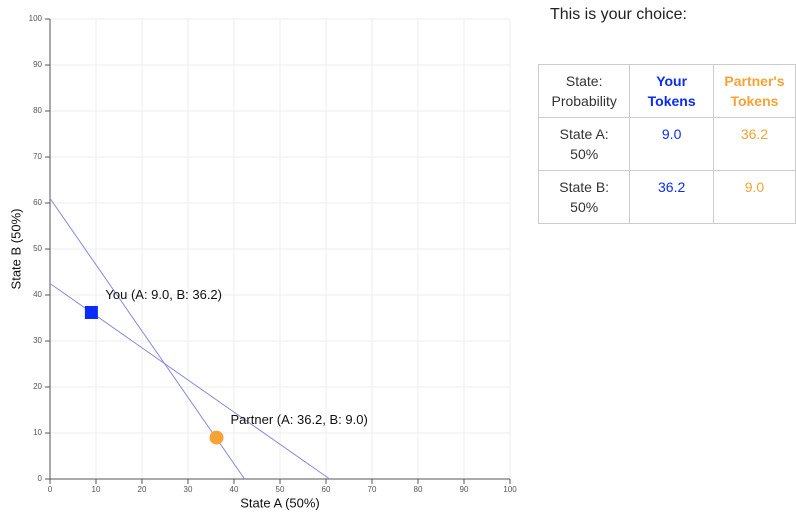 The height and width of the screenshot is (514, 796). What do you see at coordinates (15, 249) in the screenshot?
I see `y-axis-label: State B (50%)` at bounding box center [15, 249].